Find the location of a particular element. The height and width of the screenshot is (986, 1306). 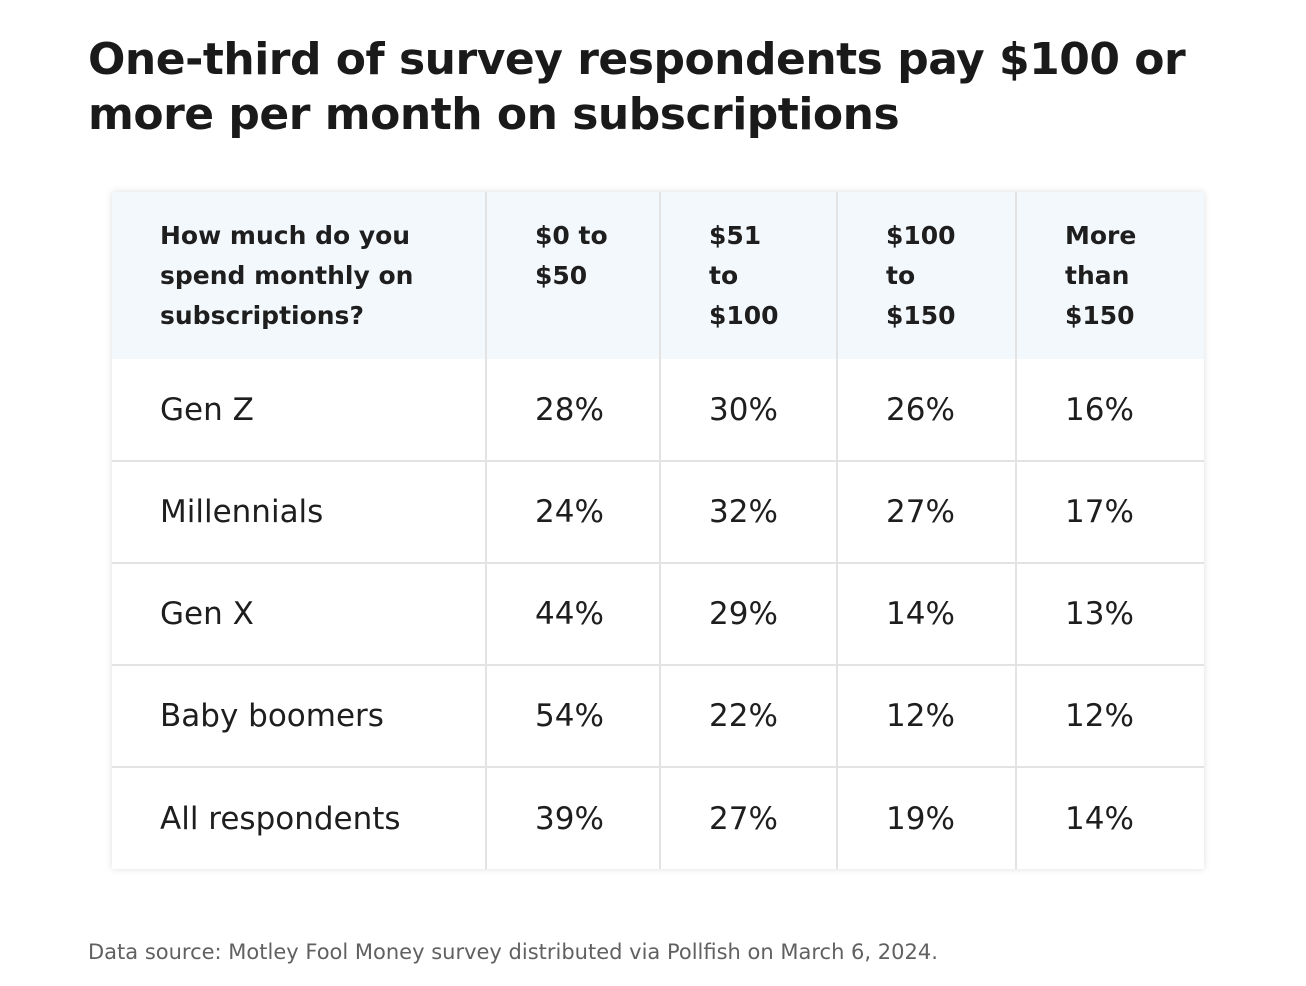

table-row-millennials: Millennials 24% 32% 27% 17% is located at coordinates (658, 511).